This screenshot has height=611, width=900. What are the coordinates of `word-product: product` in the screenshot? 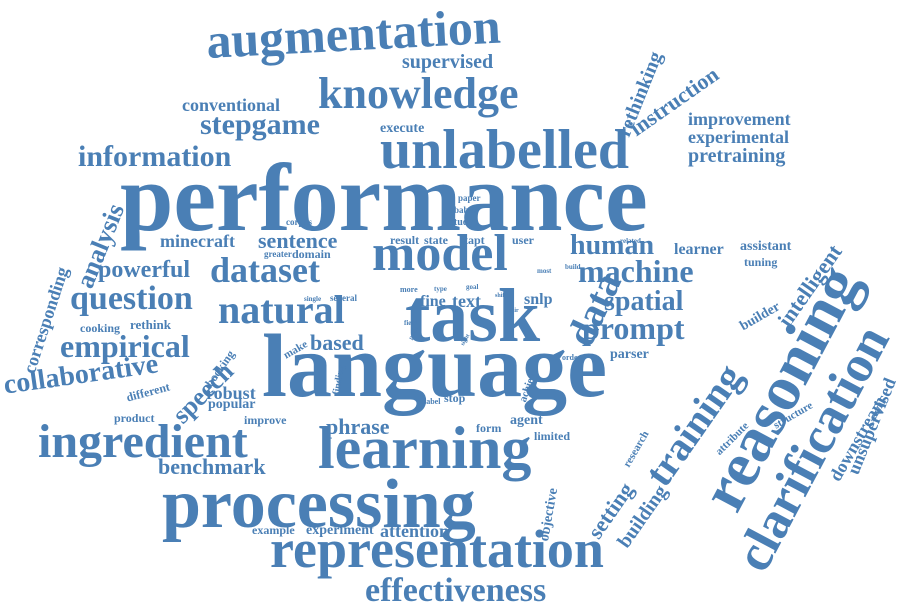 It's located at (134, 418).